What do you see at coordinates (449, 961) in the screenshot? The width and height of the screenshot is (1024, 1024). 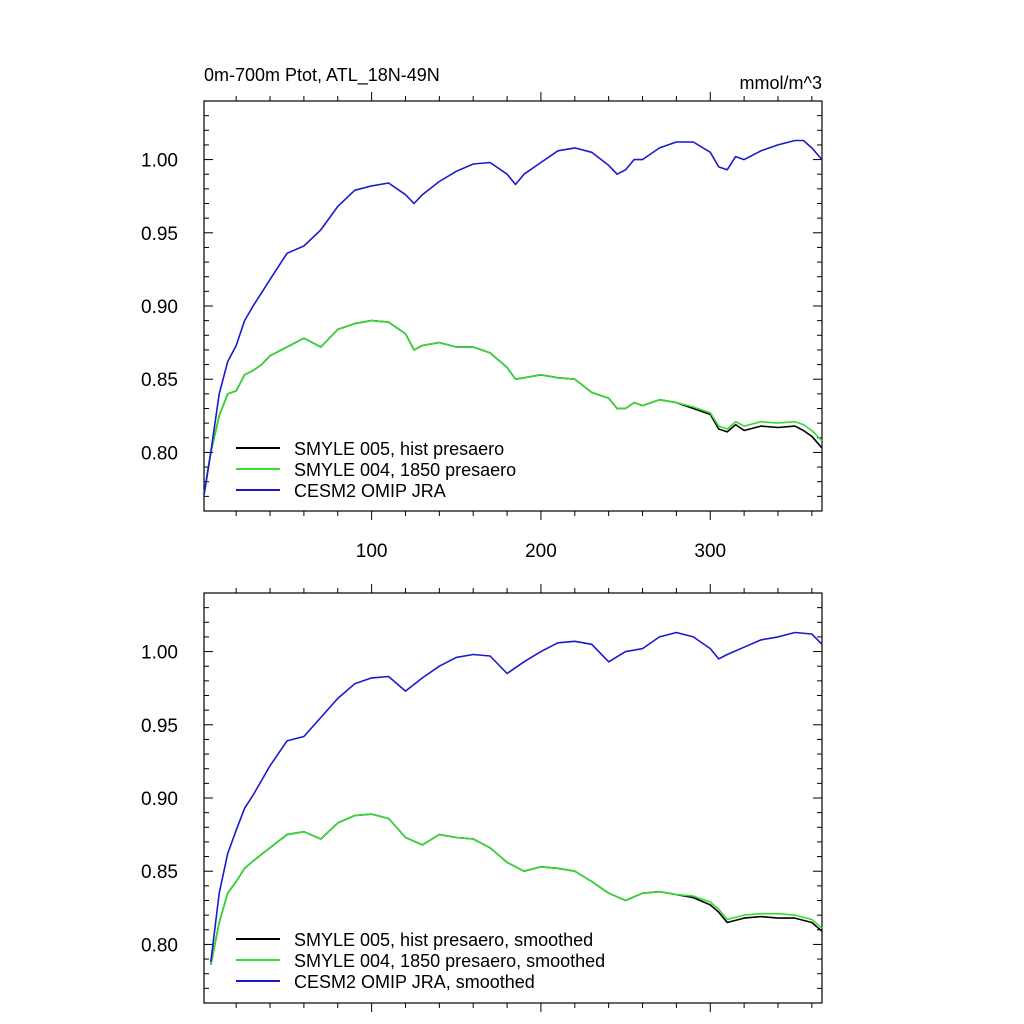 I see `legend-label: SMYLE 004, 1850 presaero, smoothed` at bounding box center [449, 961].